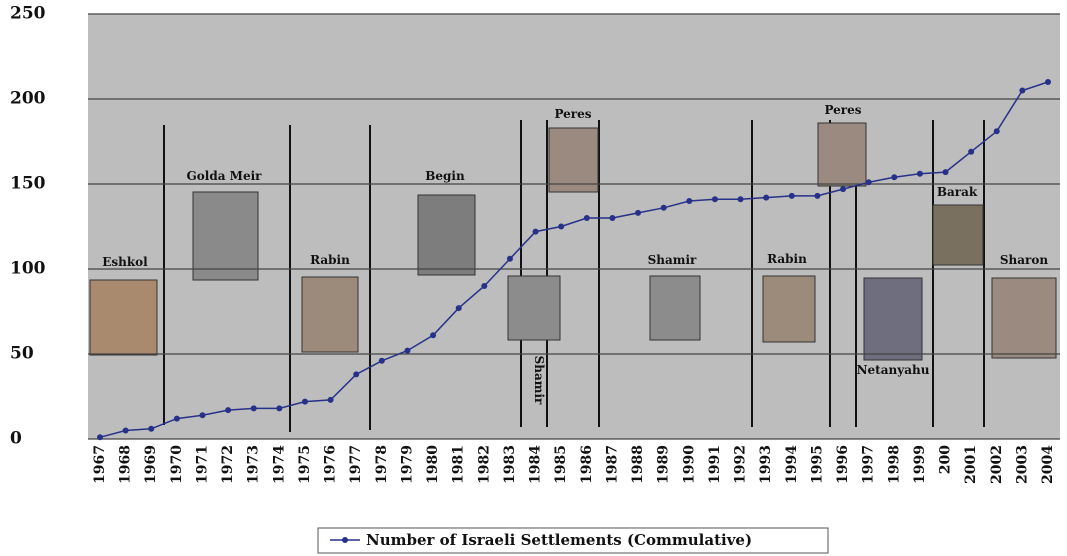 This screenshot has height=556, width=1067. What do you see at coordinates (484, 464) in the screenshot?
I see `x-tick-label: 1982` at bounding box center [484, 464].